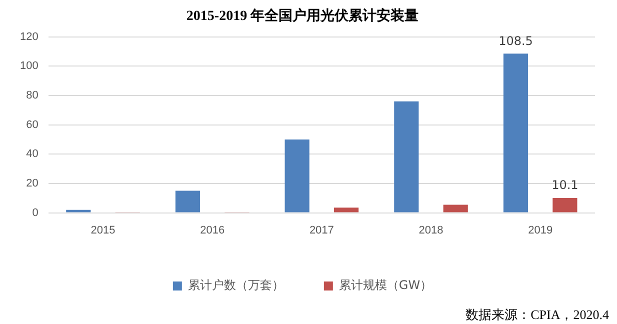 This screenshot has height=324, width=617. What do you see at coordinates (32, 184) in the screenshot?
I see `y-tick-label: 20` at bounding box center [32, 184].